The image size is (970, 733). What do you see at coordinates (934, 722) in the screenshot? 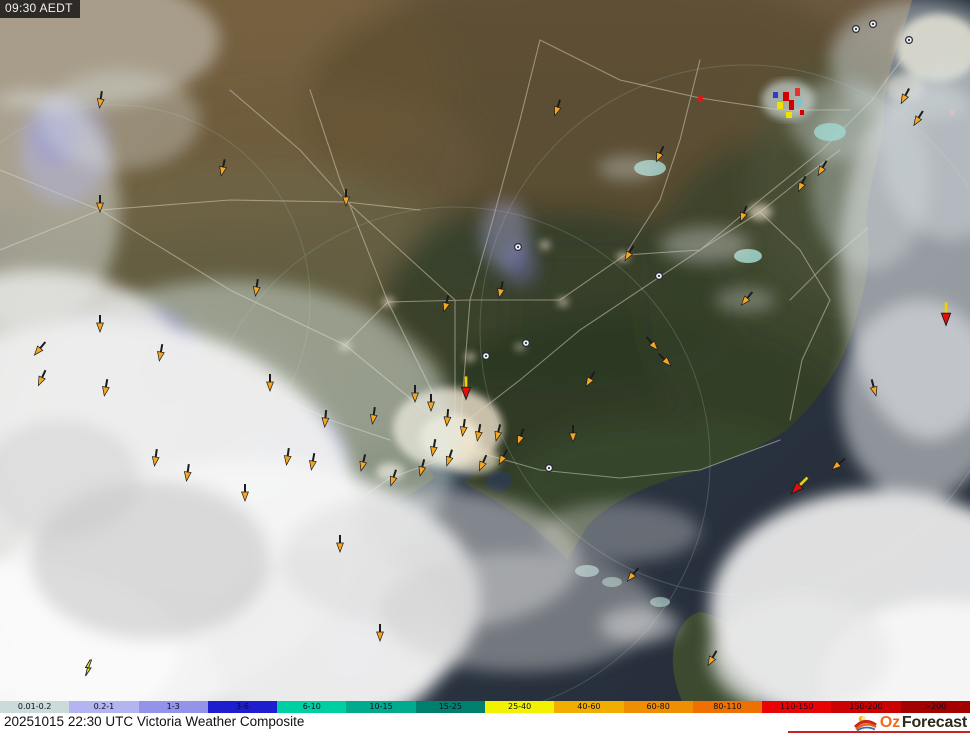
I see `logo-text-forecast: Forecast` at bounding box center [934, 722].